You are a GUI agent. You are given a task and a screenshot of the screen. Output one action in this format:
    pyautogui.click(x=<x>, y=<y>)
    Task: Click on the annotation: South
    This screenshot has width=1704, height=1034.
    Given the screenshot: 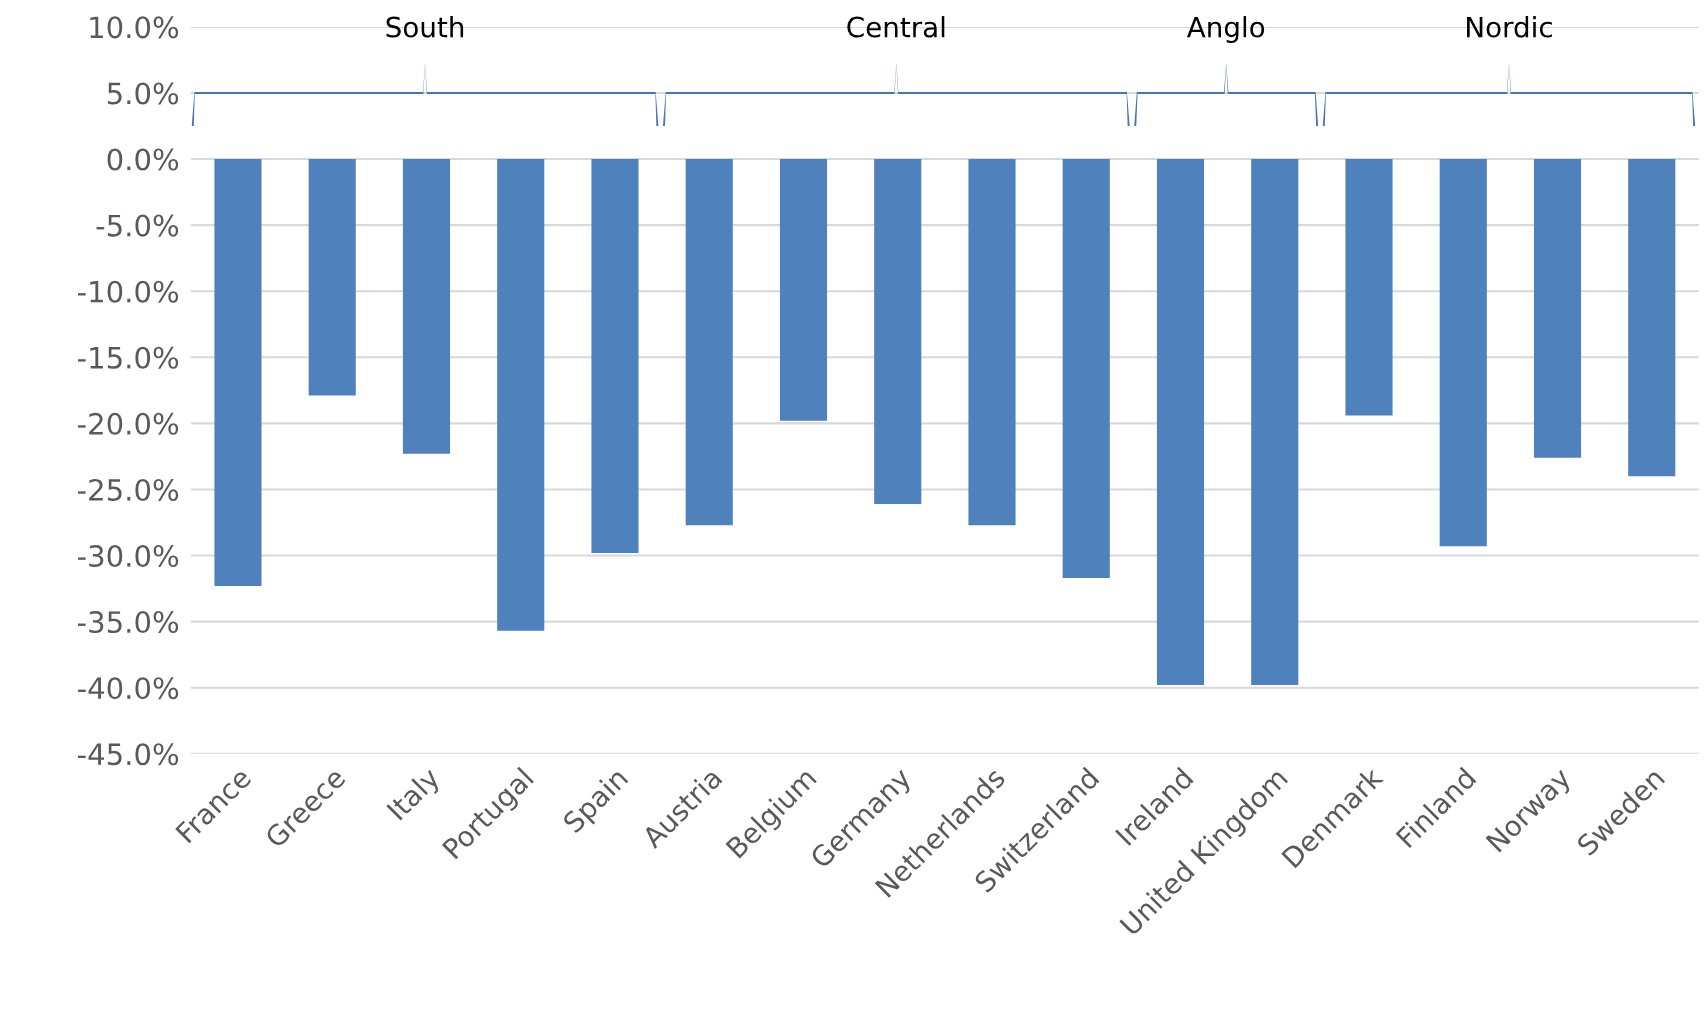 What is the action you would take?
    pyautogui.click(x=425, y=27)
    